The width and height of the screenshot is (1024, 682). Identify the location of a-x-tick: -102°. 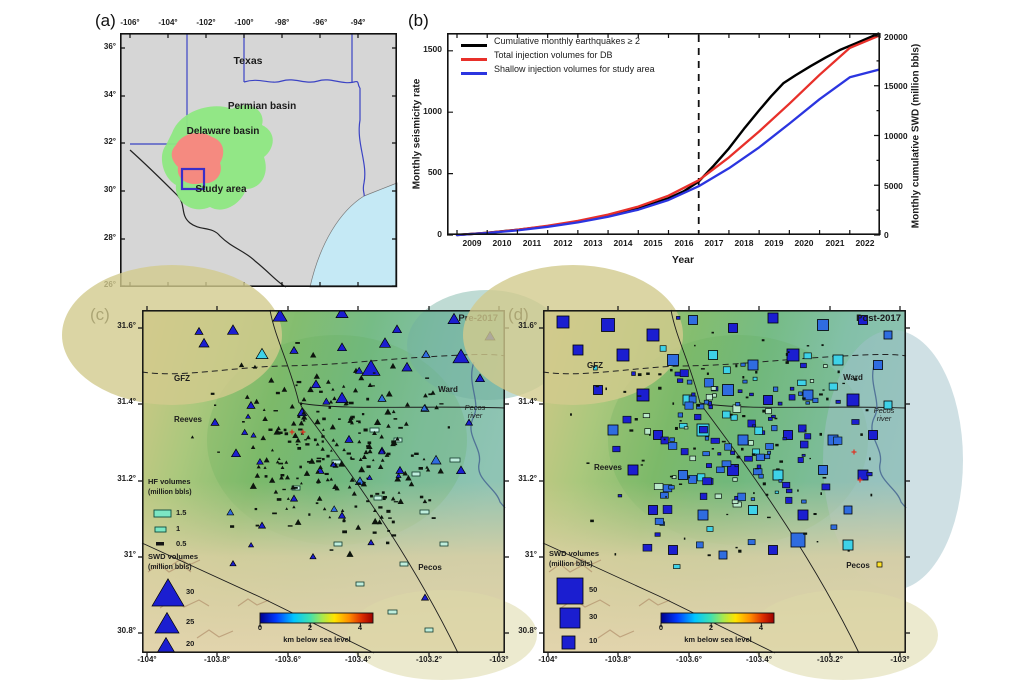
(206, 22).